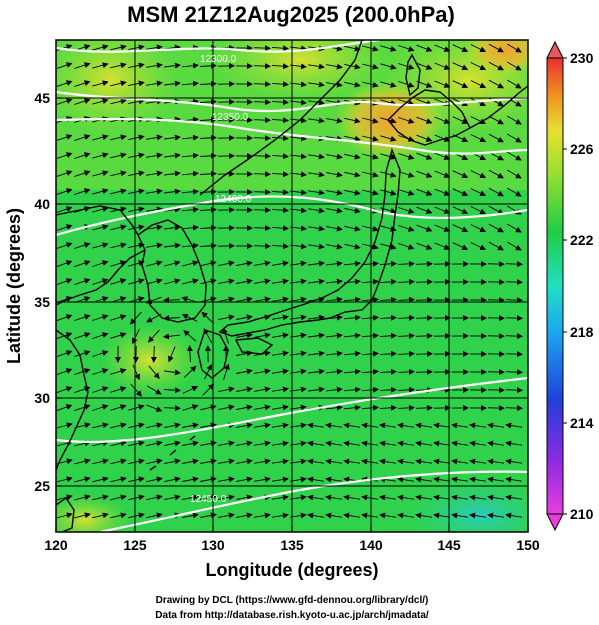  I want to click on x-tick-label-130: 130, so click(213, 545).